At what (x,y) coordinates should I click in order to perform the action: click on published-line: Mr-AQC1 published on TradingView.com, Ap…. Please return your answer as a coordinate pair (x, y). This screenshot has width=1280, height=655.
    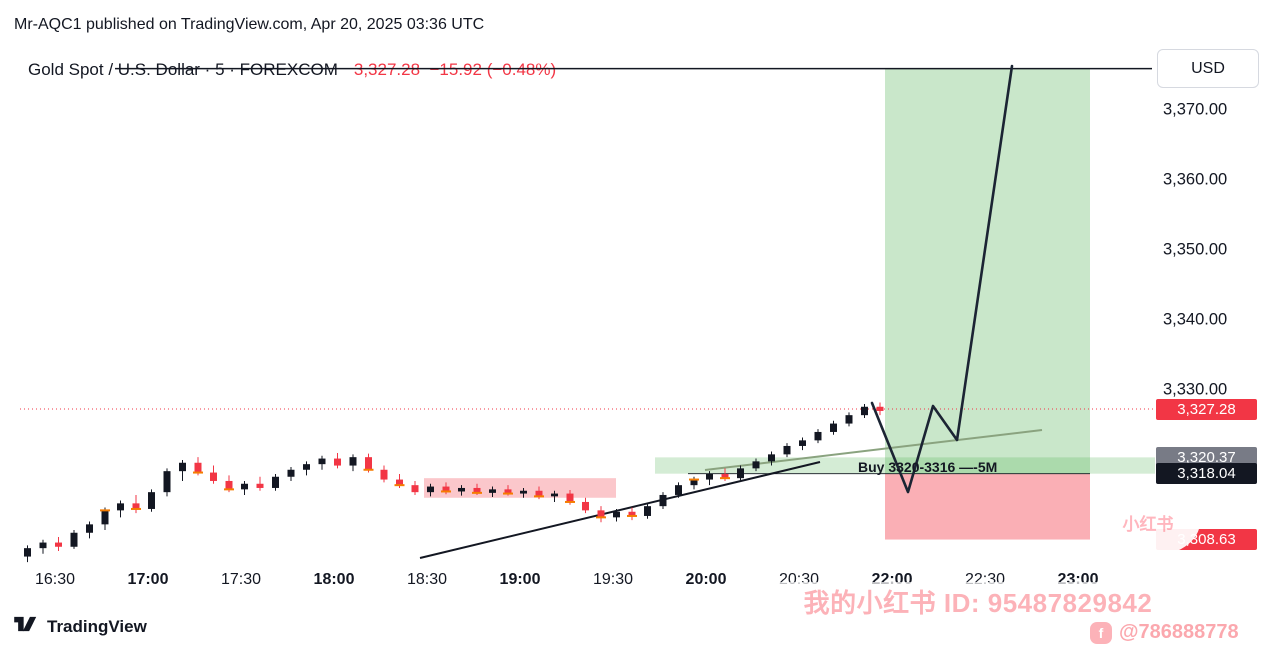
    Looking at the image, I should click on (249, 24).